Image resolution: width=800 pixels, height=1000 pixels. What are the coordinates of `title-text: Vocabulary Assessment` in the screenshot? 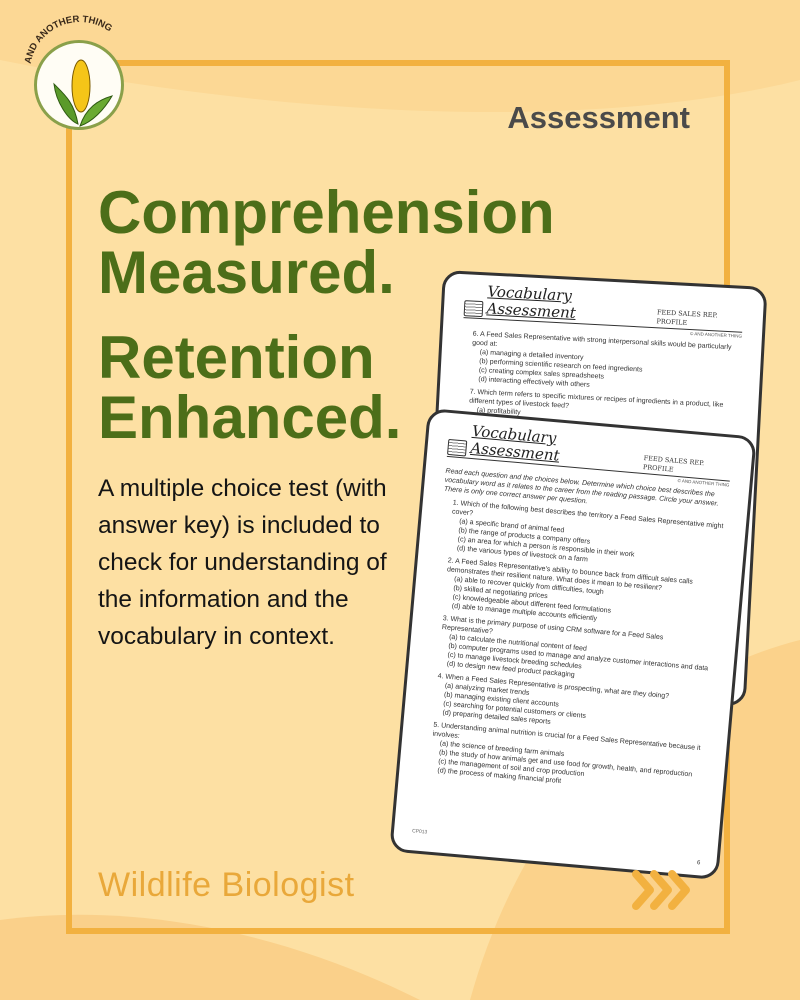 It's located at (531, 302).